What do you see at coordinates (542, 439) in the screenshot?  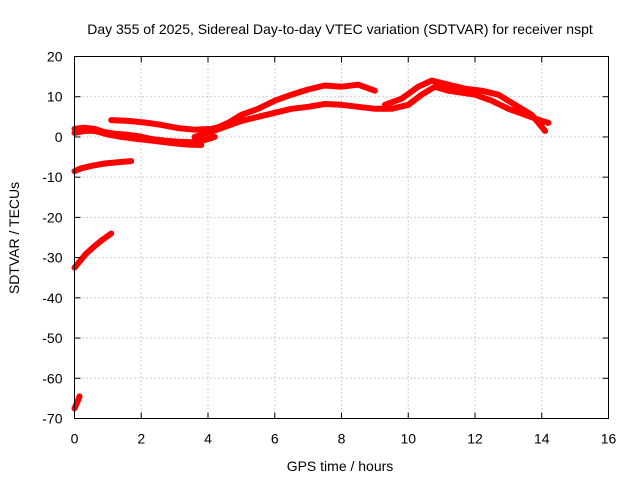 I see `x-tick-label: 14` at bounding box center [542, 439].